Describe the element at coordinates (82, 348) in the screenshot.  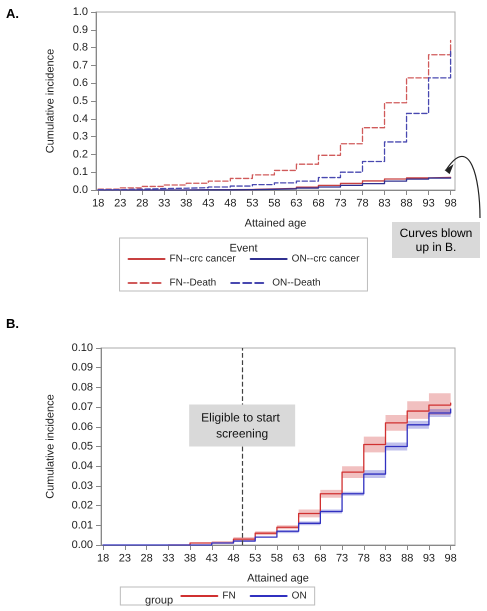
I see `y-tick-label: 0.10` at that location.